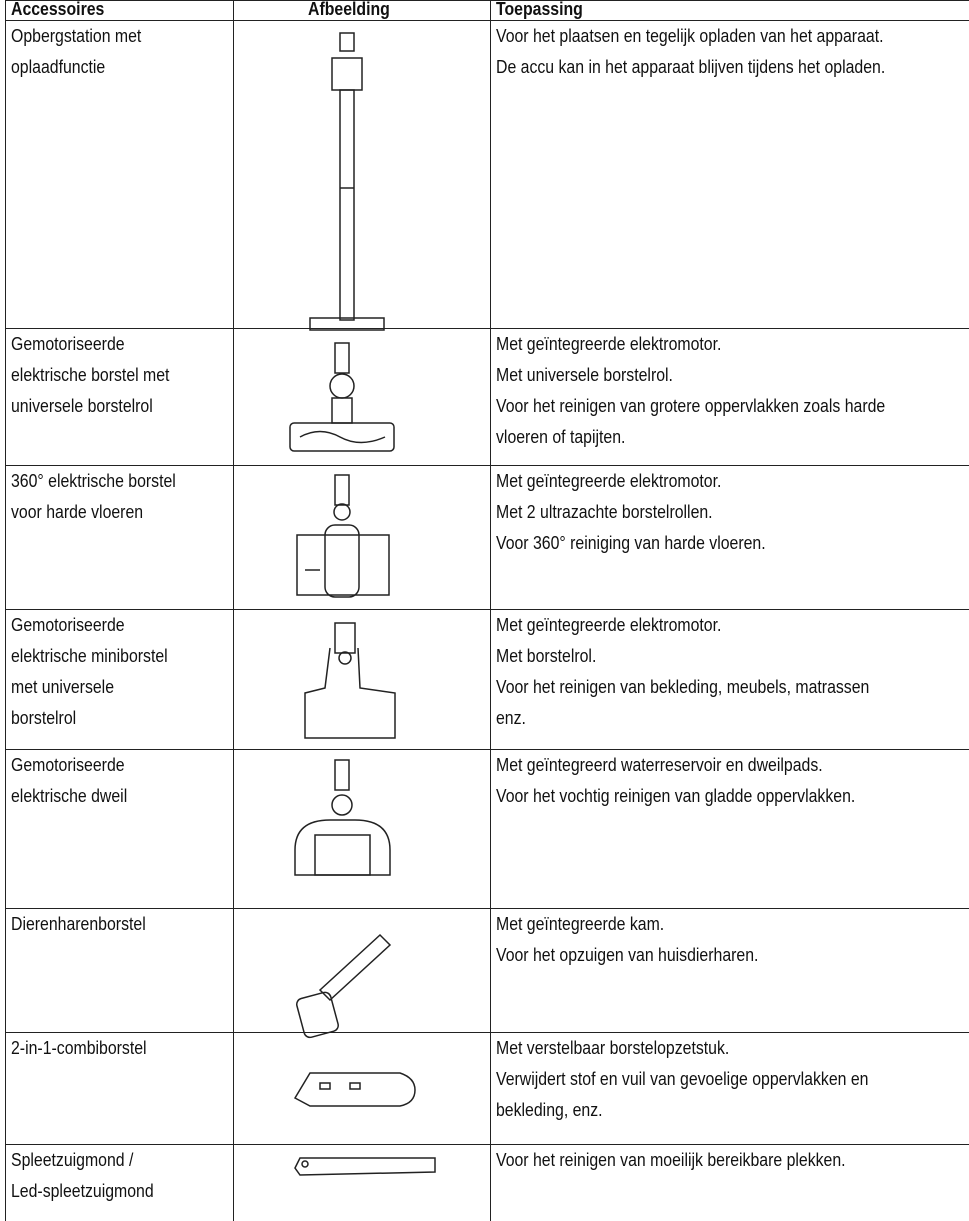 Image resolution: width=969 pixels, height=1221 pixels. Describe the element at coordinates (546, 656) in the screenshot. I see `application-text: Met borstelrol.` at that location.